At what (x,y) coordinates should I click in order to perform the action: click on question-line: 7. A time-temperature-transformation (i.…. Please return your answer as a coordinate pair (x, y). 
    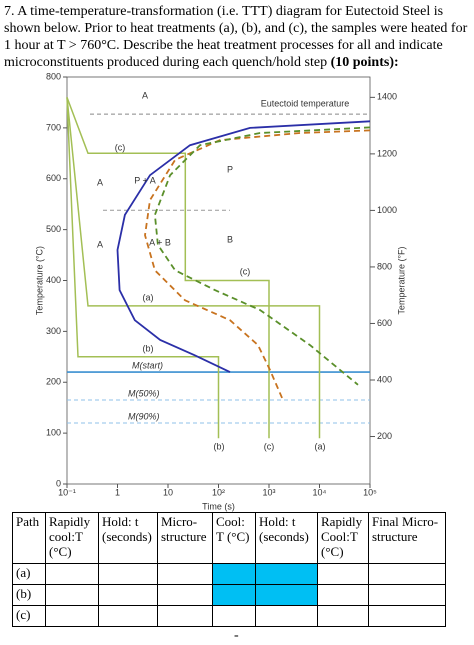
    Looking at the image, I should click on (224, 11).